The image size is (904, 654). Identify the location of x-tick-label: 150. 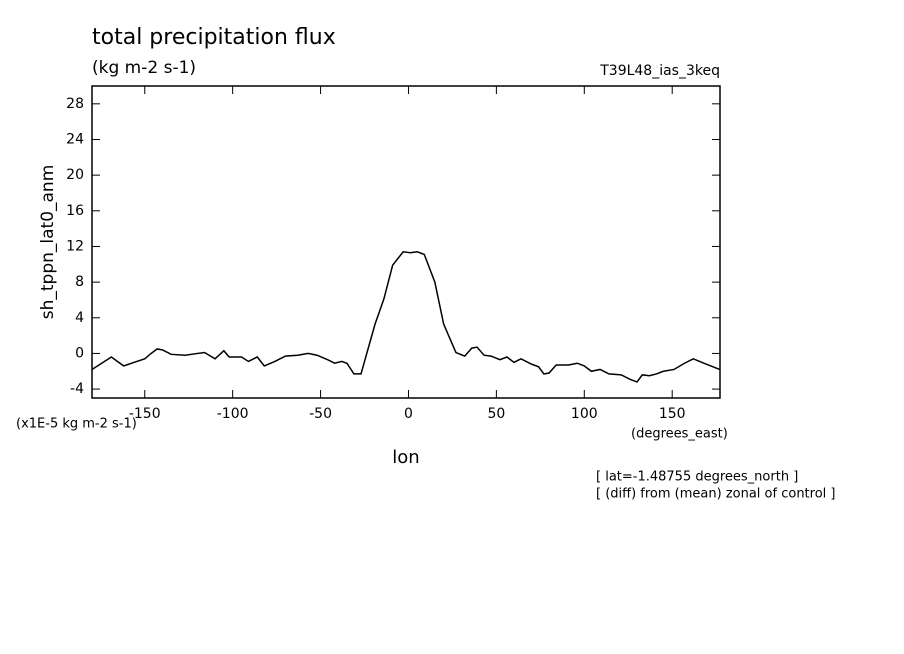
(672, 414).